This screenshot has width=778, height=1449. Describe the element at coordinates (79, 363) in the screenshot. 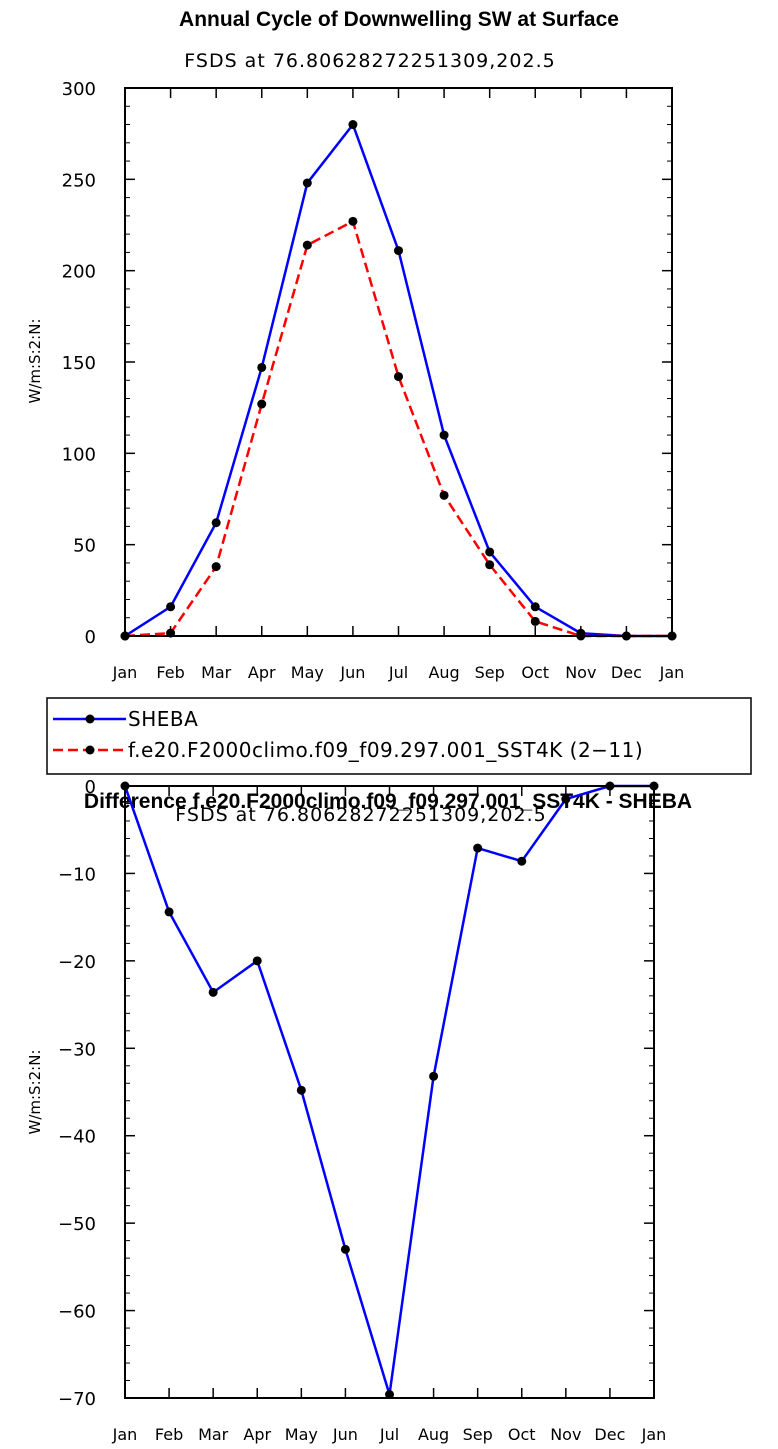

I see `y-tick-label: 150` at that location.